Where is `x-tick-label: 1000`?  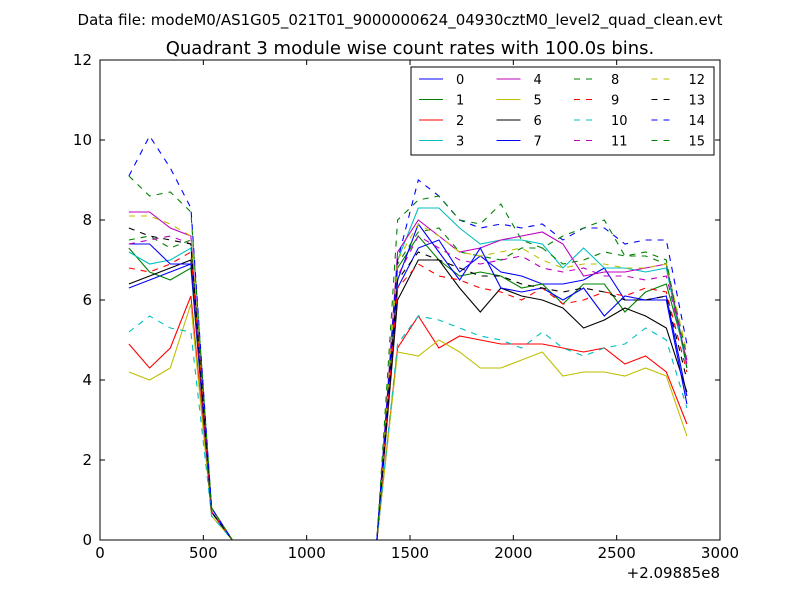
x-tick-label: 1000 is located at coordinates (307, 553).